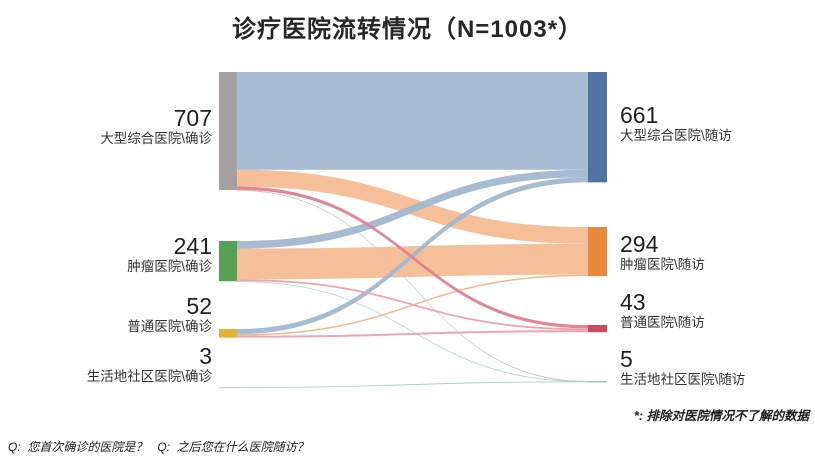 The width and height of the screenshot is (815, 463). What do you see at coordinates (633, 302) in the screenshot?
I see `target-value: 43` at bounding box center [633, 302].